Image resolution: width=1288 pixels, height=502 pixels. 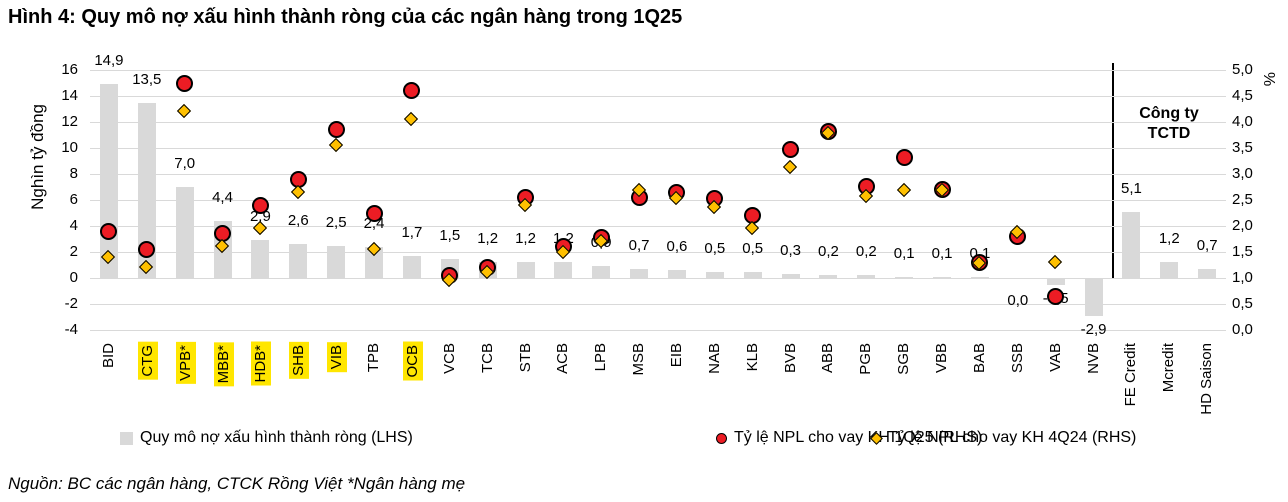 I want to click on x-axis-label: MBB*, so click(x=223, y=364).